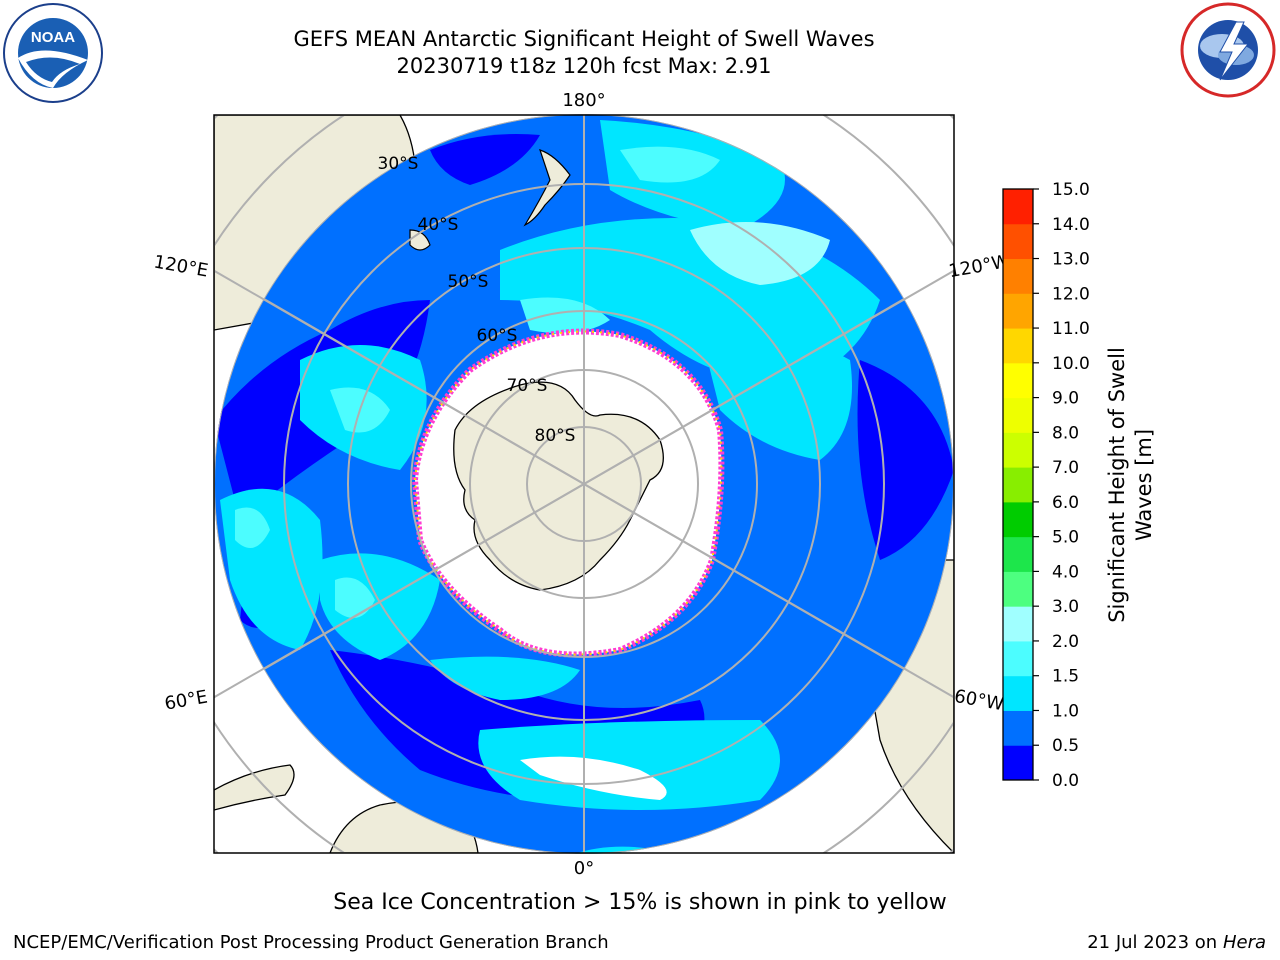 This screenshot has width=1280, height=960. I want to click on colorbar-tick-label: 6.0, so click(1065, 503).